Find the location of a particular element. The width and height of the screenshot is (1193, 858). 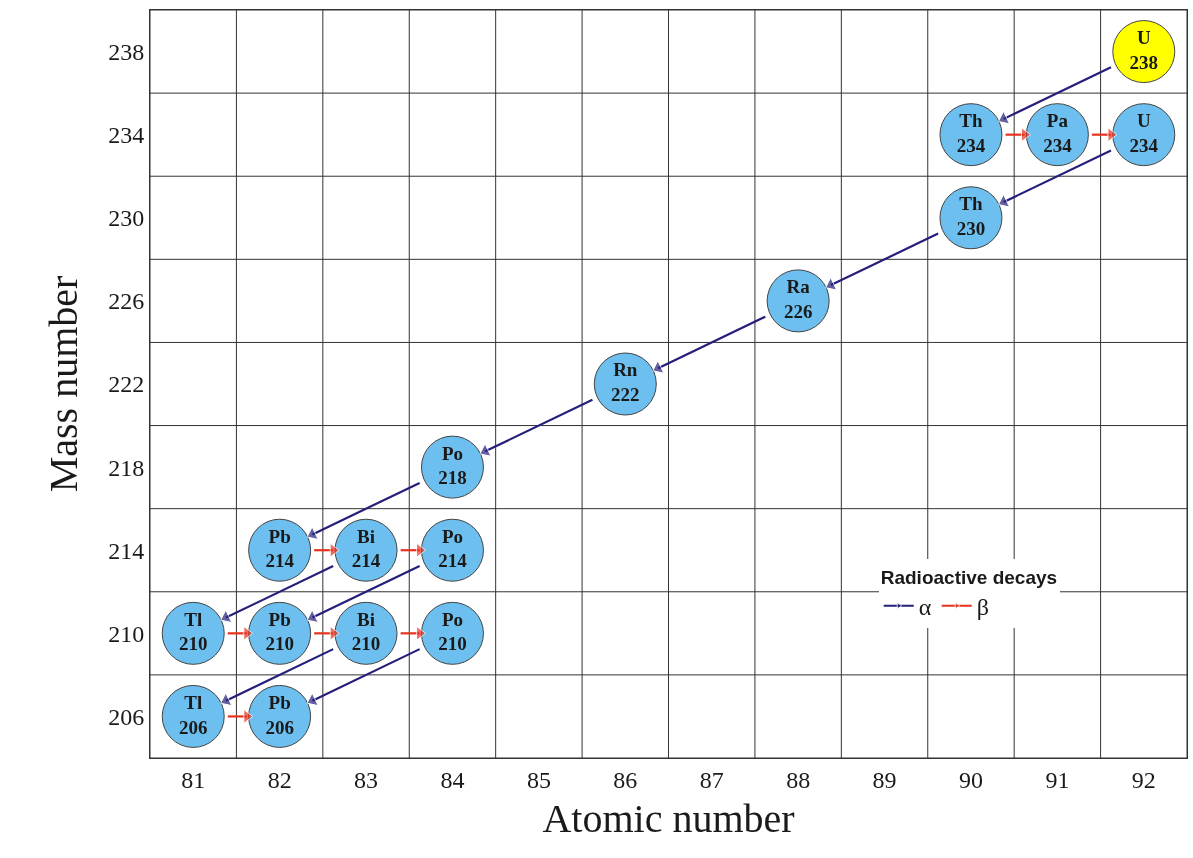

data-label: Bi 210 is located at coordinates (366, 631).